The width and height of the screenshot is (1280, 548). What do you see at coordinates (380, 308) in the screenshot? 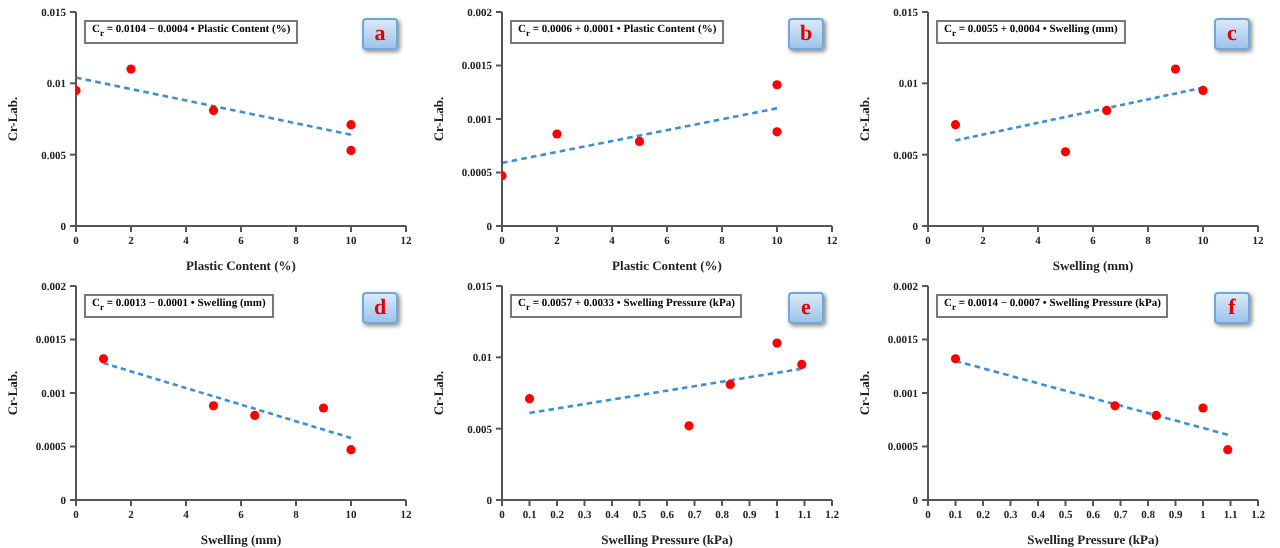
I see `annotation: d` at bounding box center [380, 308].